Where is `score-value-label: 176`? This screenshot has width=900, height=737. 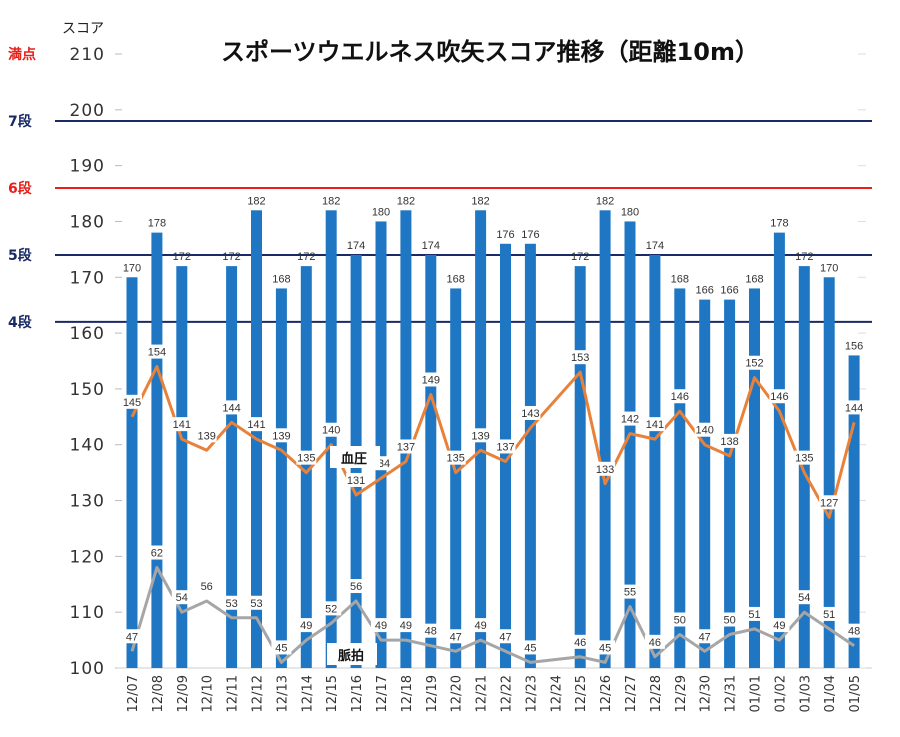
score-value-label: 176 is located at coordinates (530, 235).